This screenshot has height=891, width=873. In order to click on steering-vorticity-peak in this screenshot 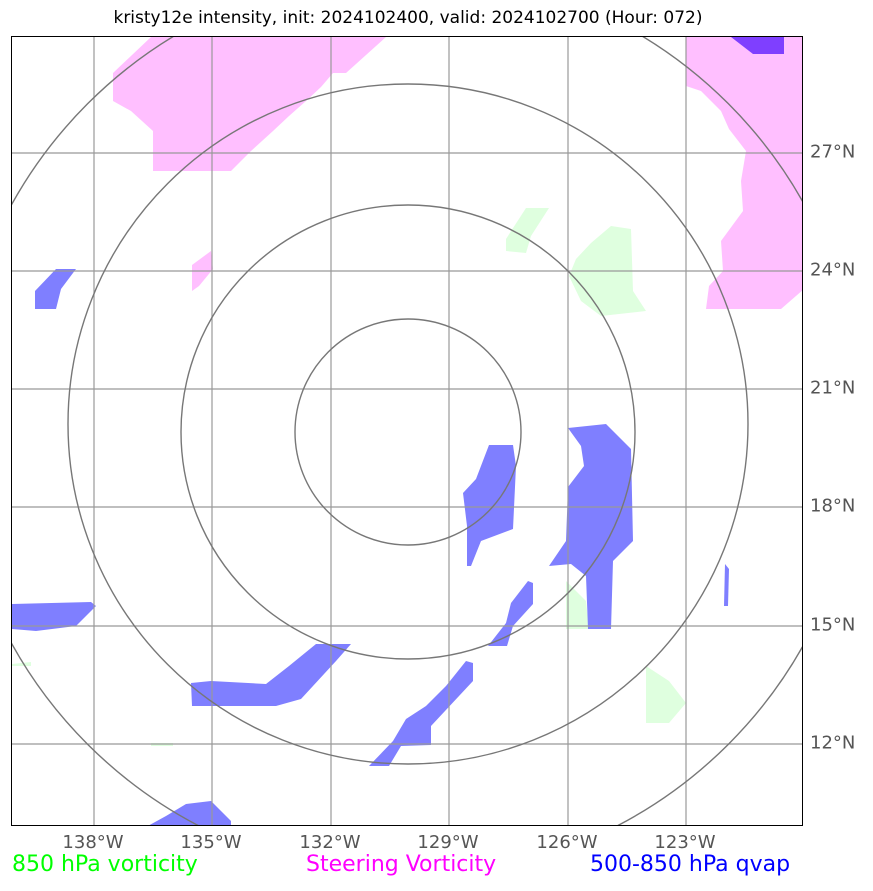, I will do `click(757, 45)`.